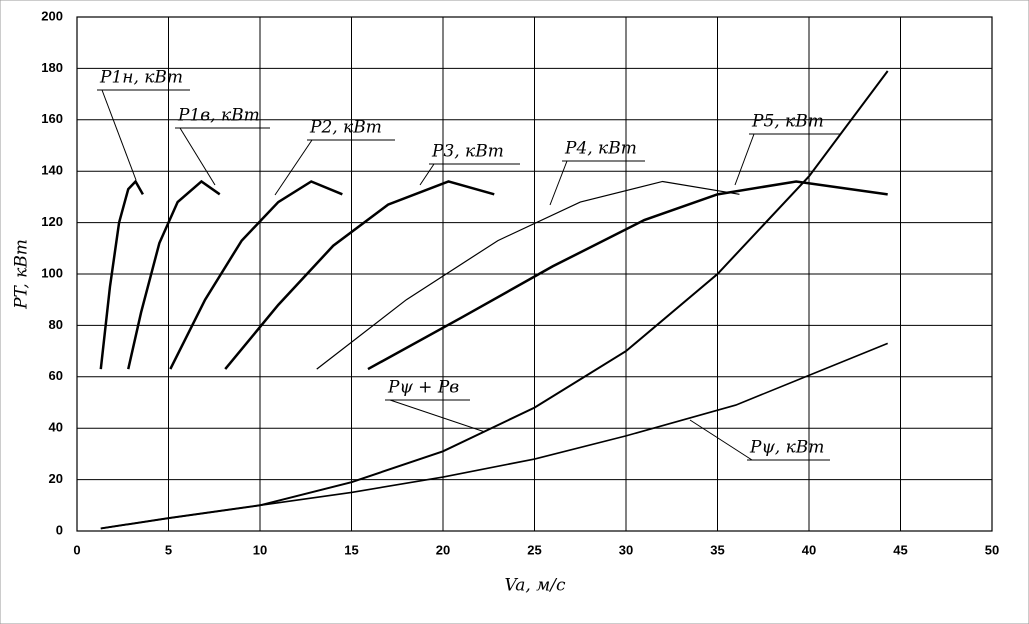 This screenshot has width=1029, height=624. What do you see at coordinates (52, 221) in the screenshot?
I see `y-tick-label: 120` at bounding box center [52, 221].